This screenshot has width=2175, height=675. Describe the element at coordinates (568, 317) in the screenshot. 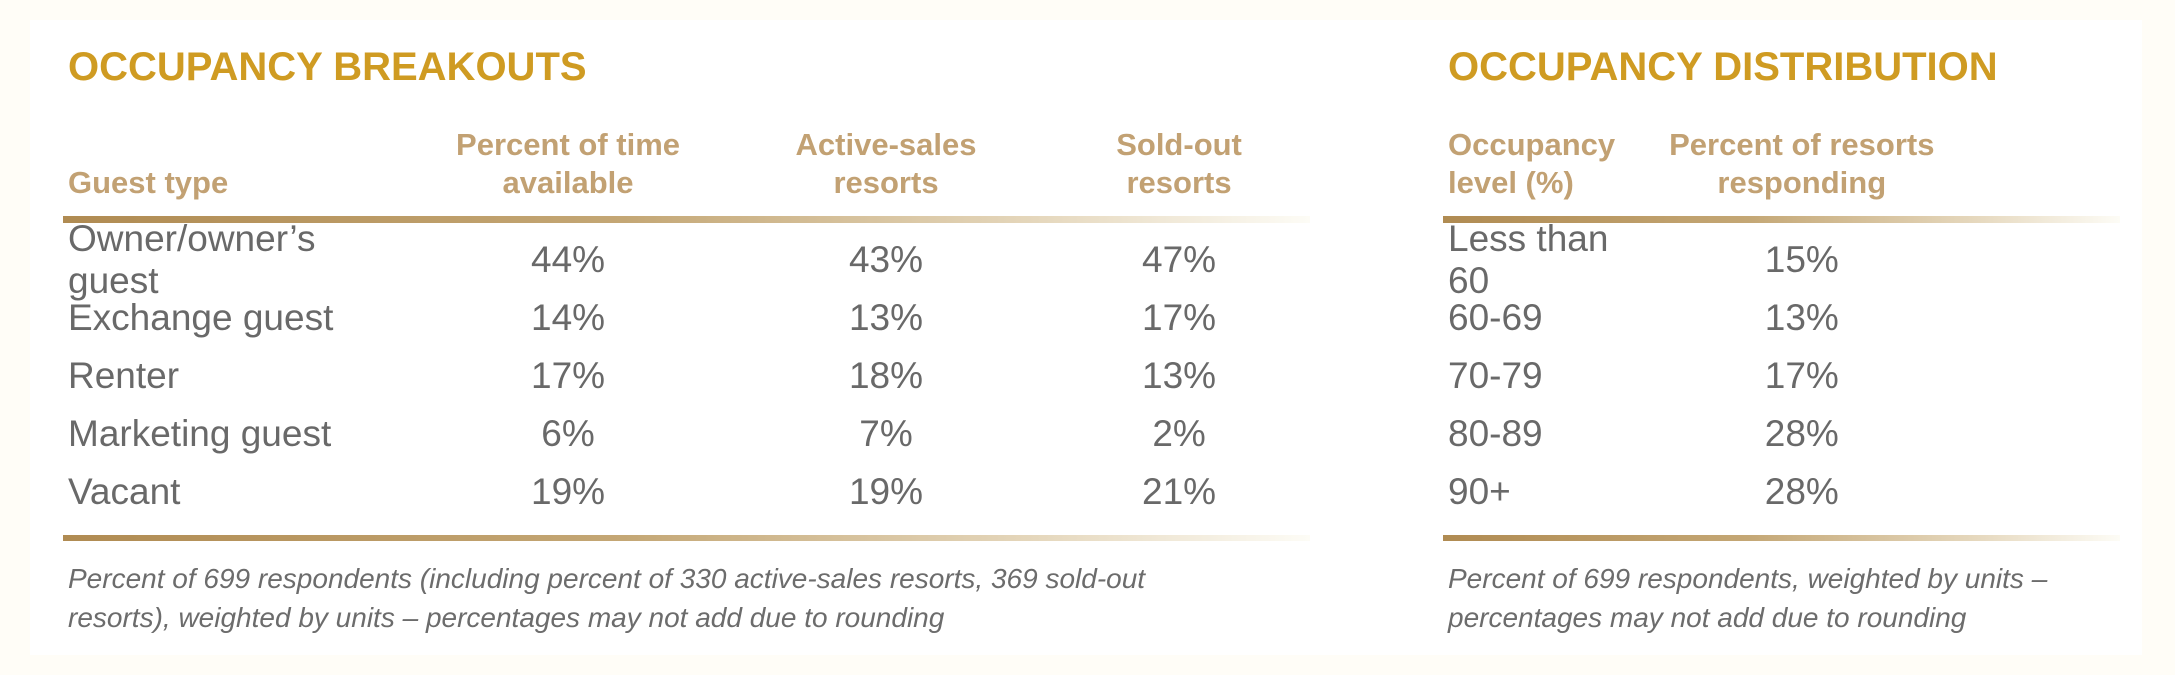

I see `row-value: 14%` at that location.